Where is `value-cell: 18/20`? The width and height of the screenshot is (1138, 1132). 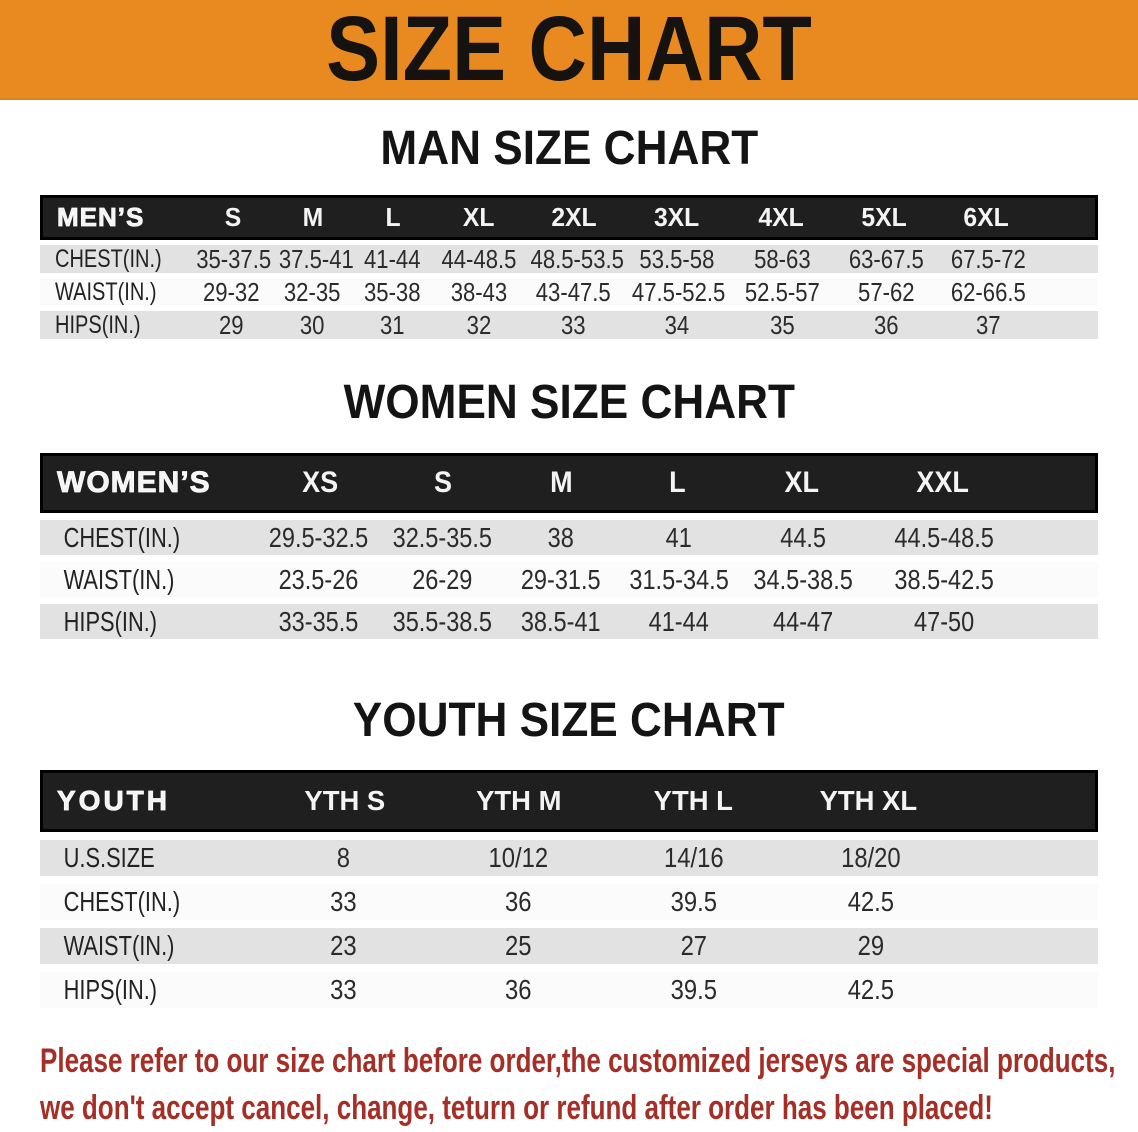
value-cell: 18/20 is located at coordinates (870, 857).